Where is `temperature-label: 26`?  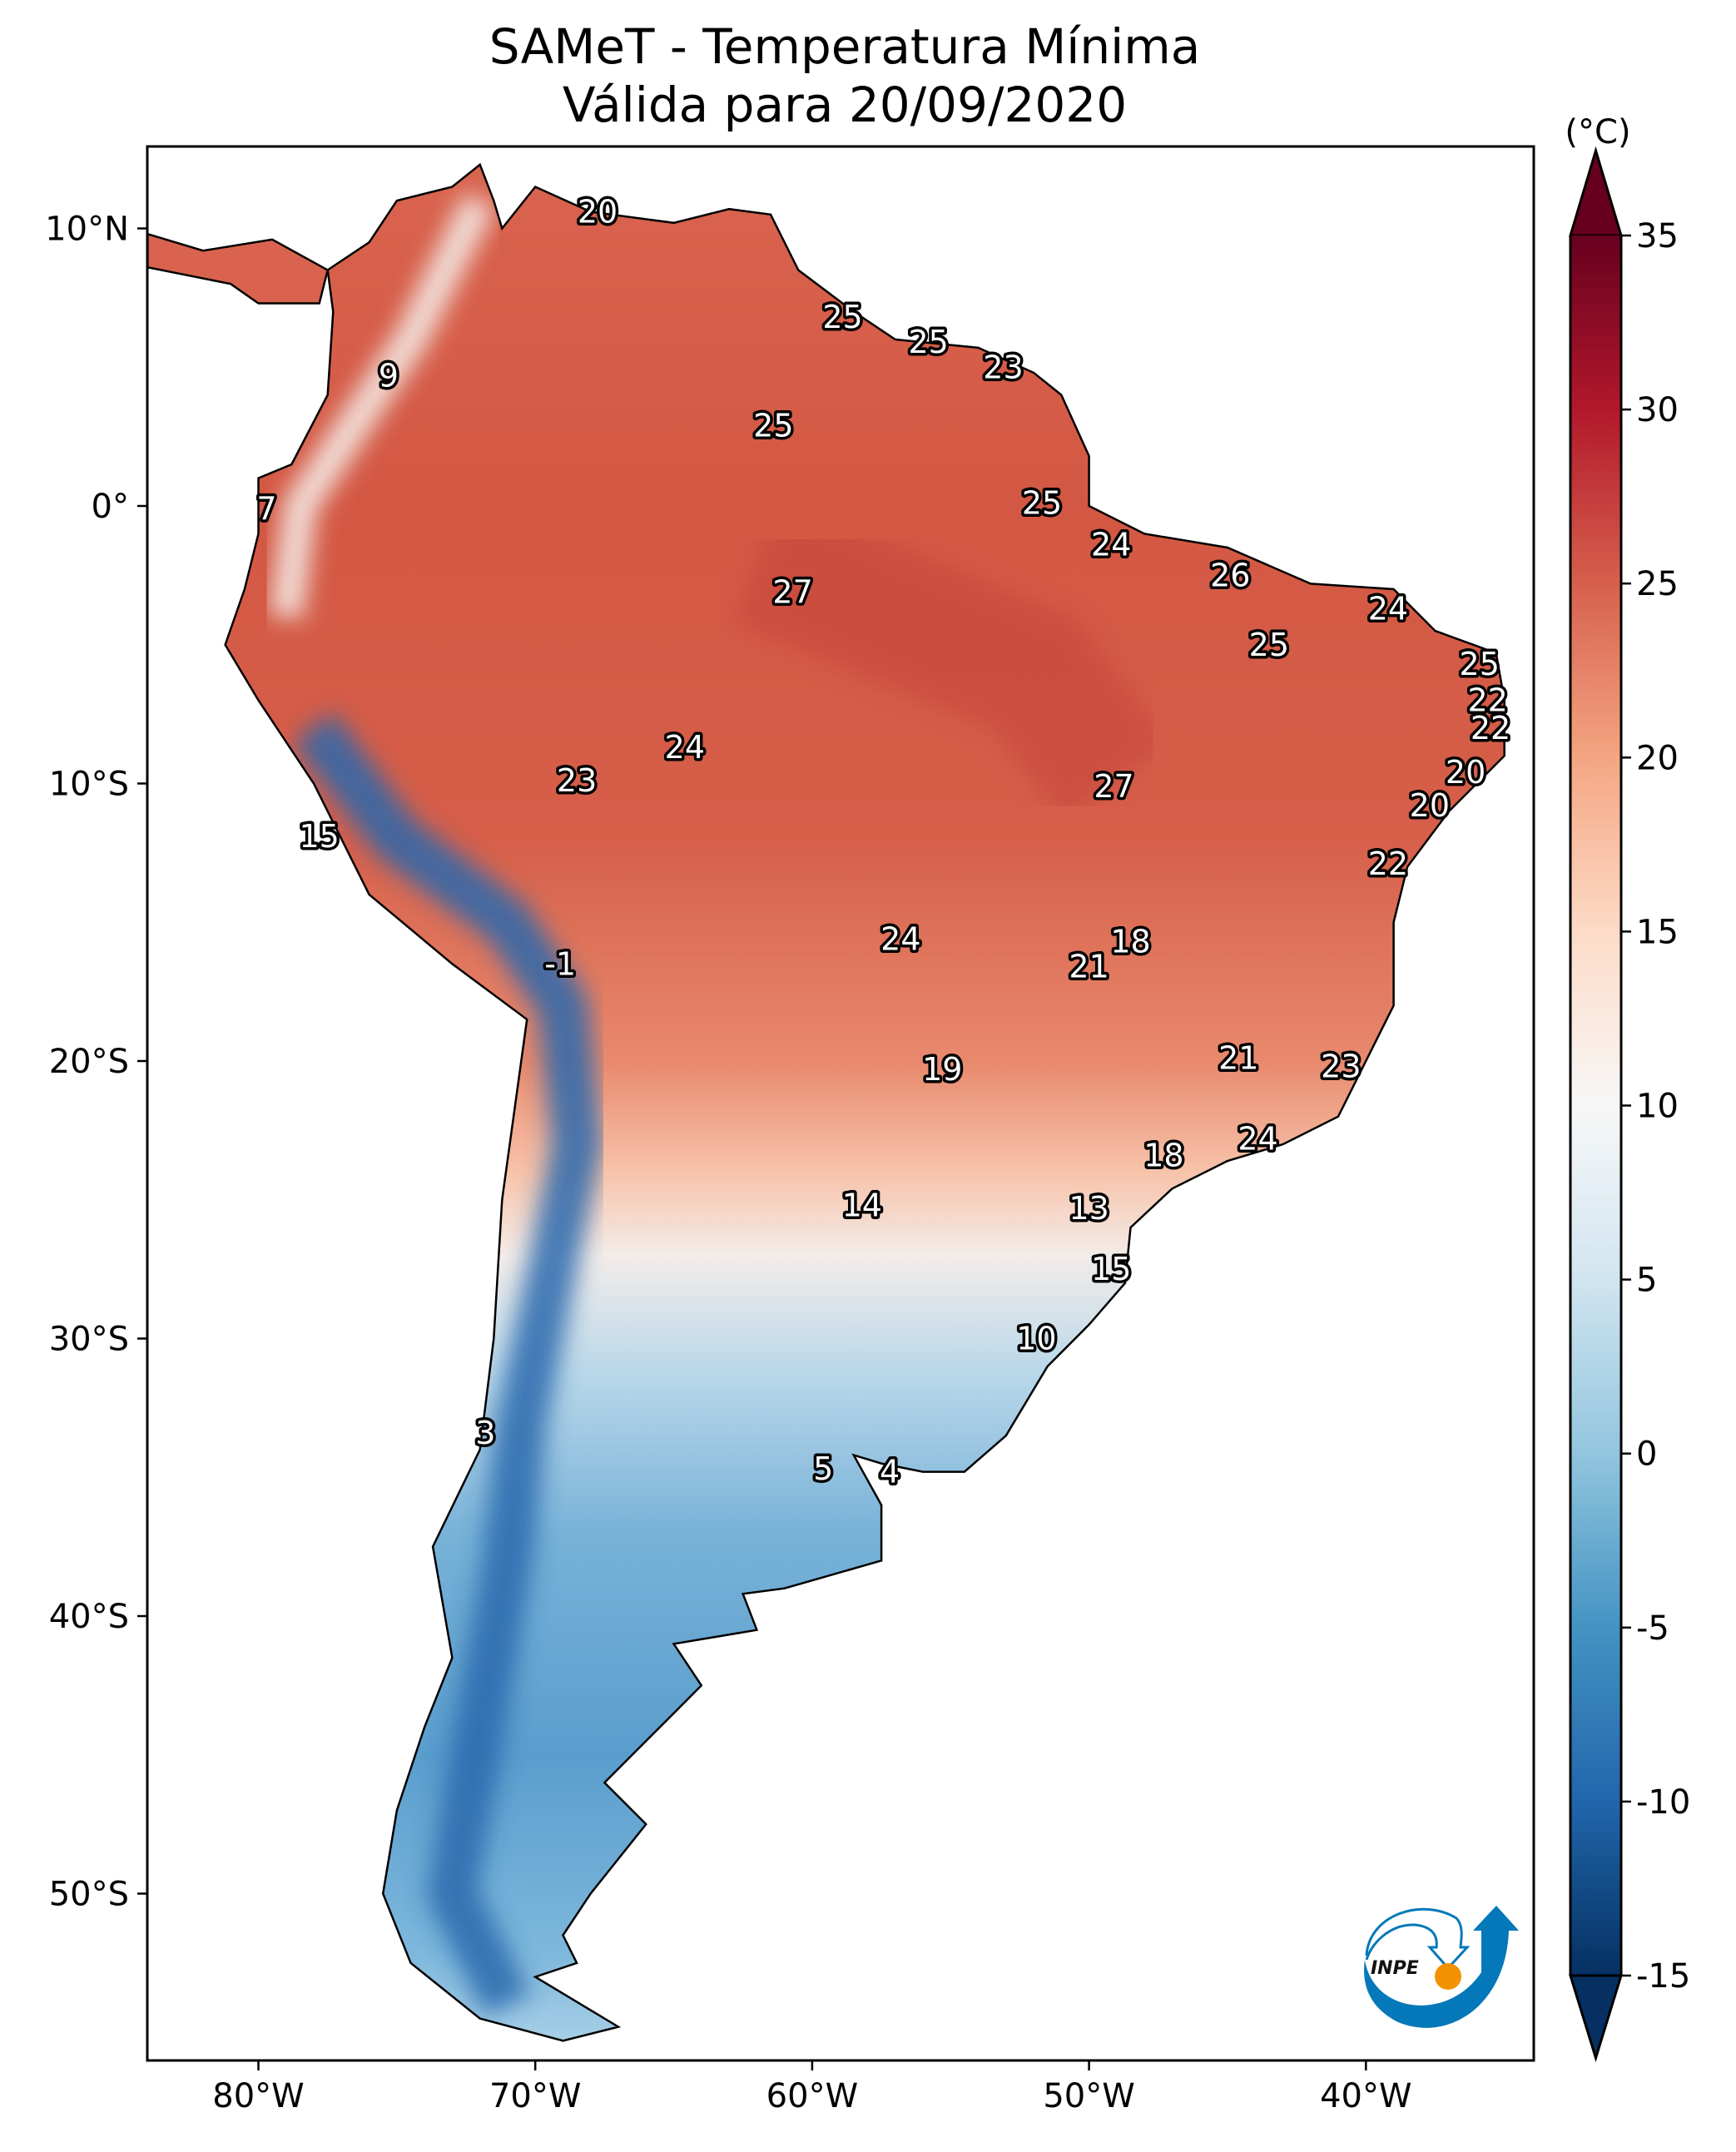 temperature-label: 26 is located at coordinates (1230, 575).